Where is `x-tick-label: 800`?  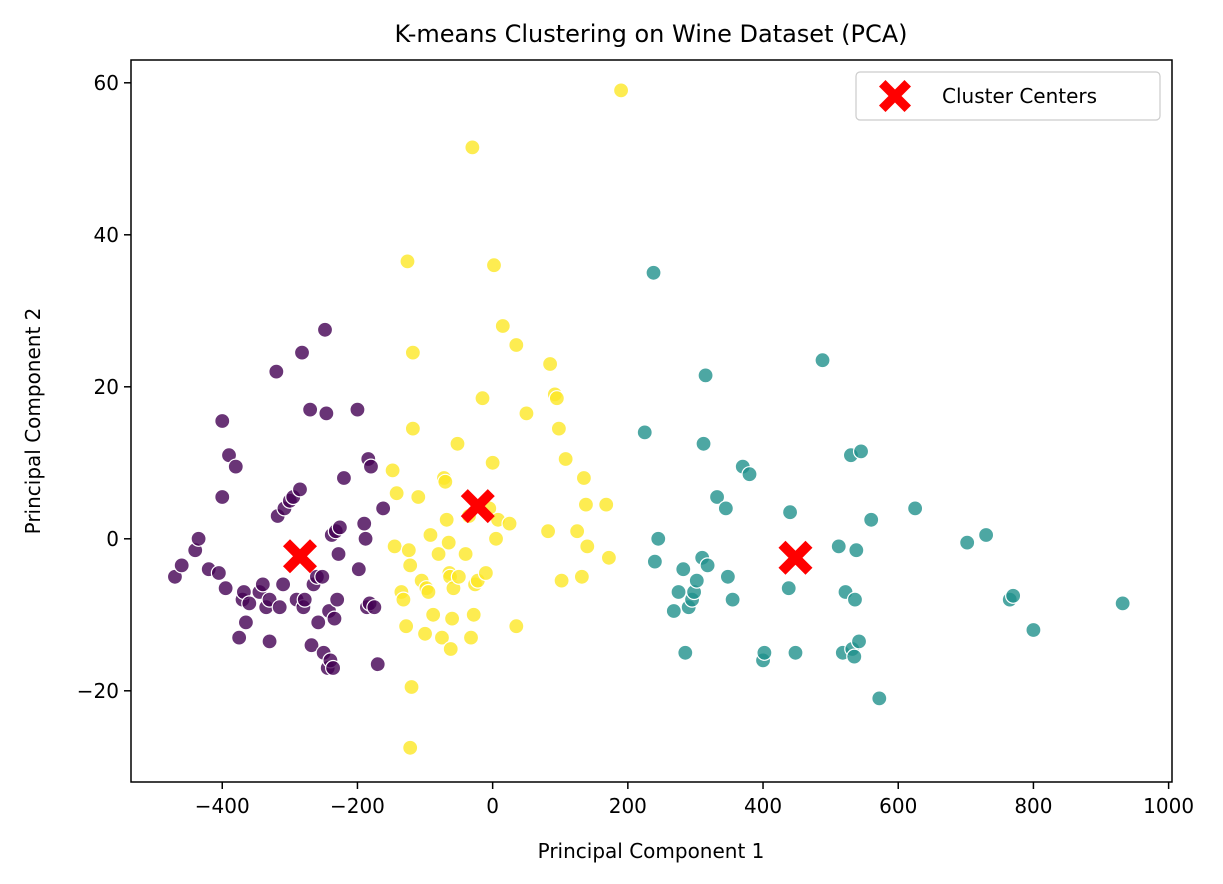
x-tick-label: 800 is located at coordinates (1033, 806).